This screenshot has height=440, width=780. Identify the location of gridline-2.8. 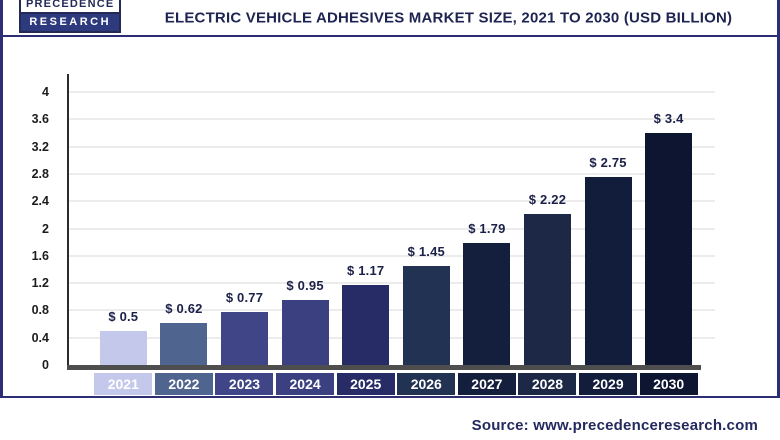
(391, 173).